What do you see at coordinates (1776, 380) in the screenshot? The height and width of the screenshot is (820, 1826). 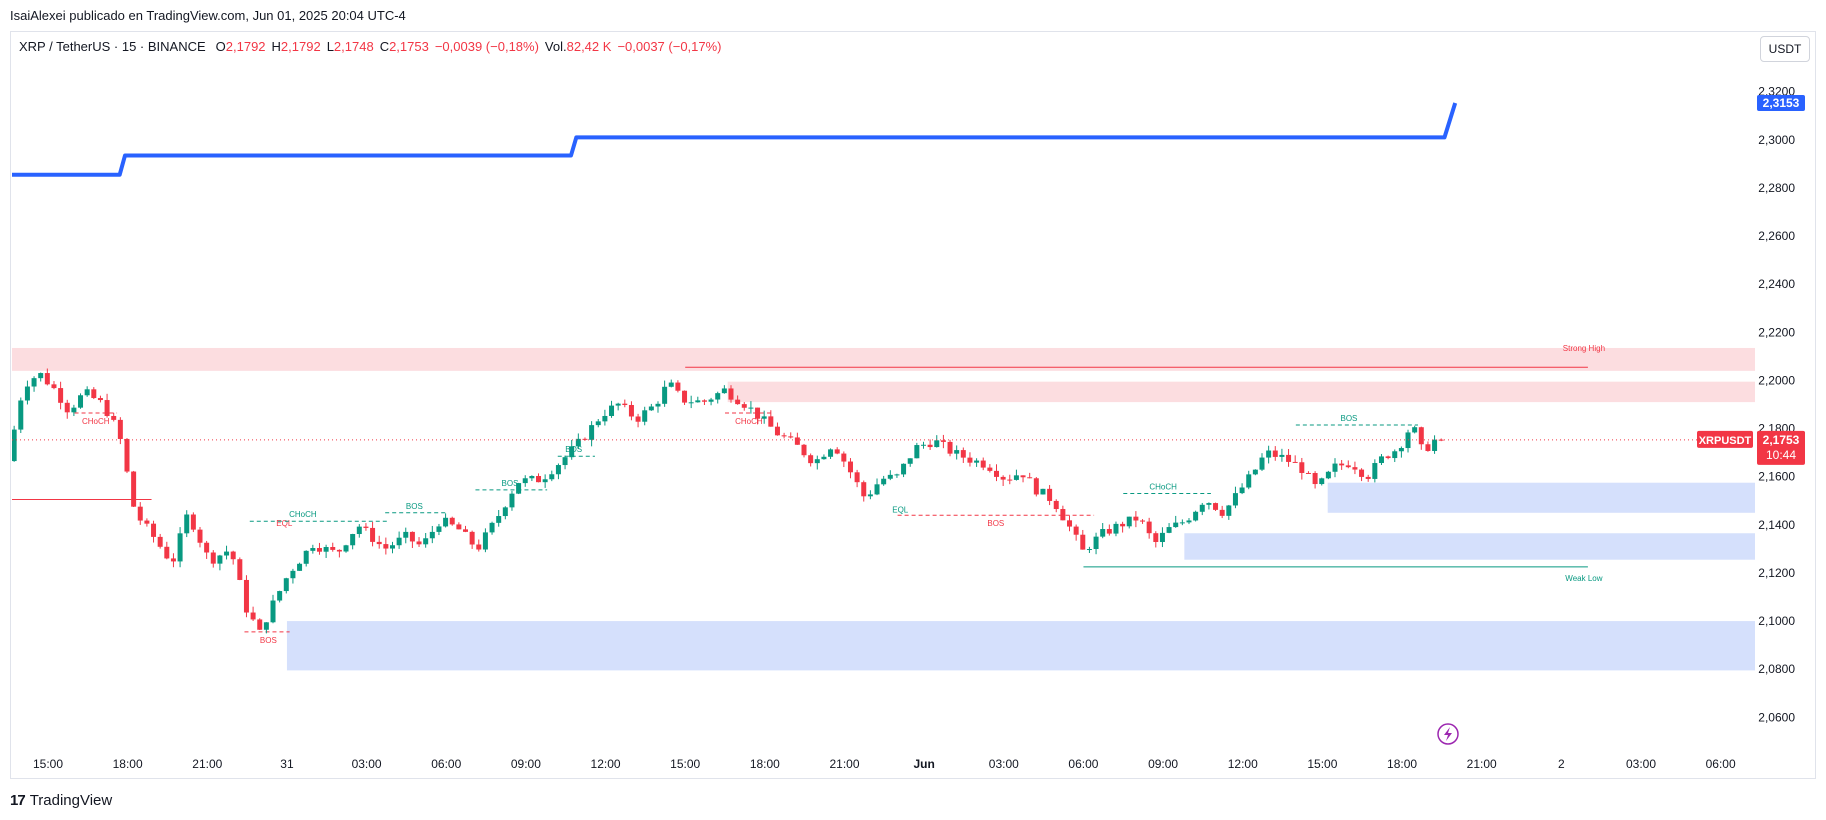 I see `y-axis-tick-6: 2,2000` at bounding box center [1776, 380].